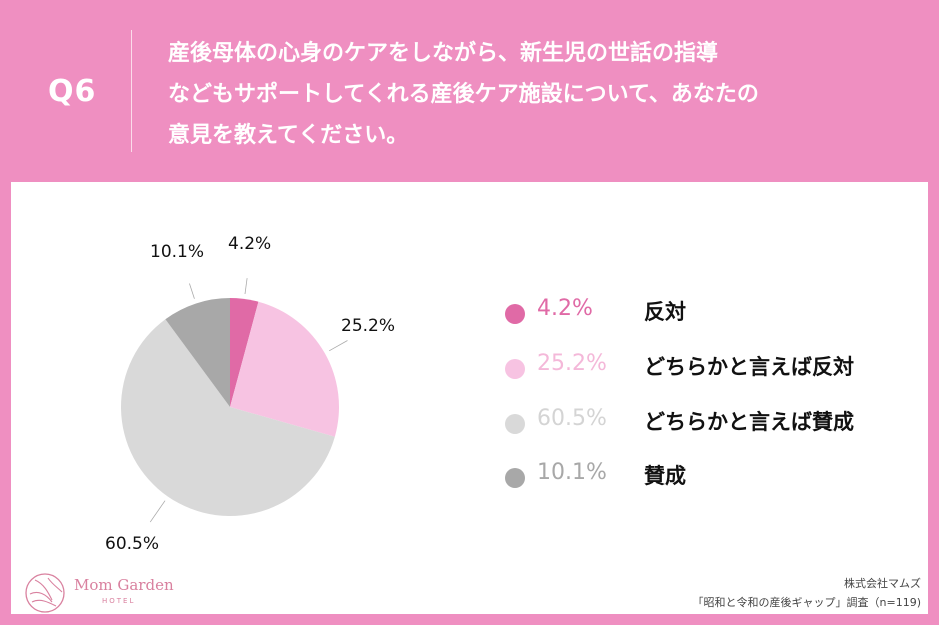 This screenshot has width=939, height=625. What do you see at coordinates (132, 544) in the screenshot?
I see `pie-label-somewhat-agree: 60.5%` at bounding box center [132, 544].